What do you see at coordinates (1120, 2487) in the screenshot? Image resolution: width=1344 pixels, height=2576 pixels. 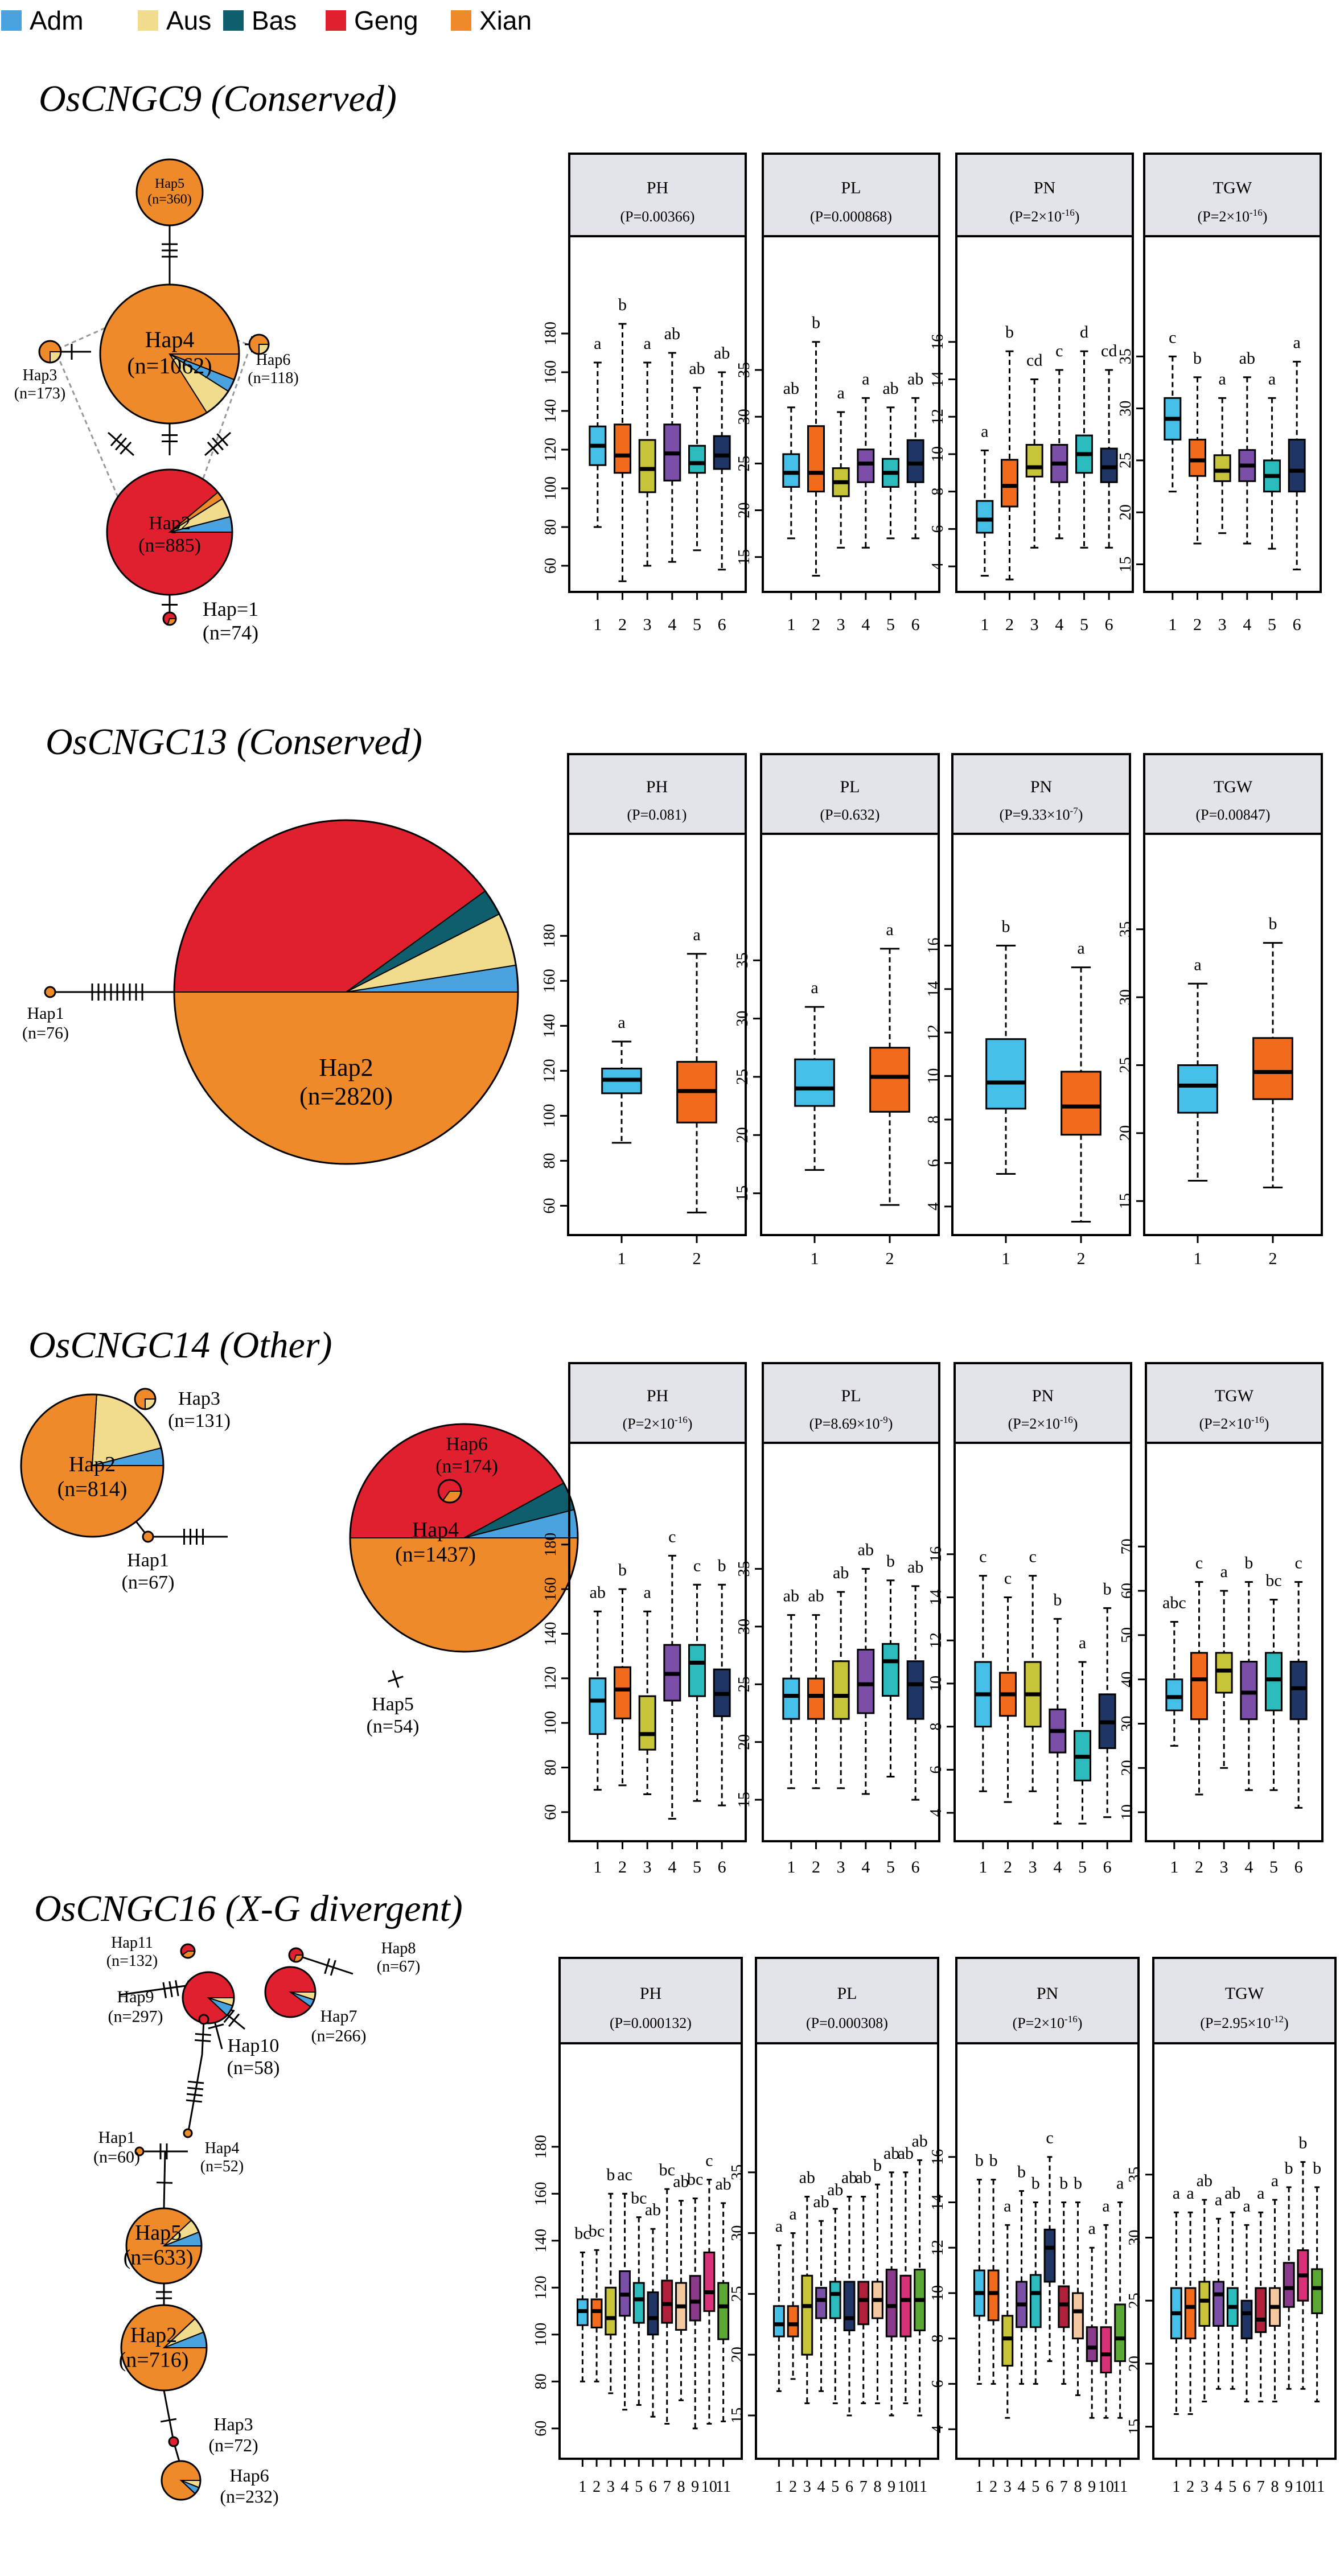 I see `x-tick-label: 11` at bounding box center [1120, 2487].